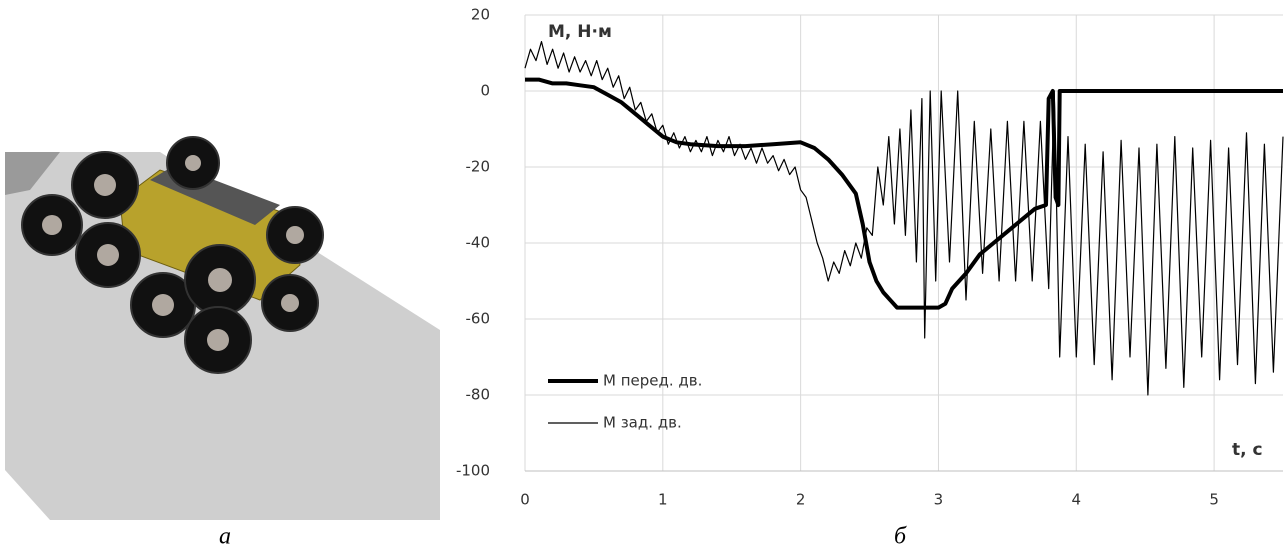 The width and height of the screenshot is (1287, 557). What do you see at coordinates (32, 173) in the screenshot?
I see `ground-edge` at bounding box center [32, 173].